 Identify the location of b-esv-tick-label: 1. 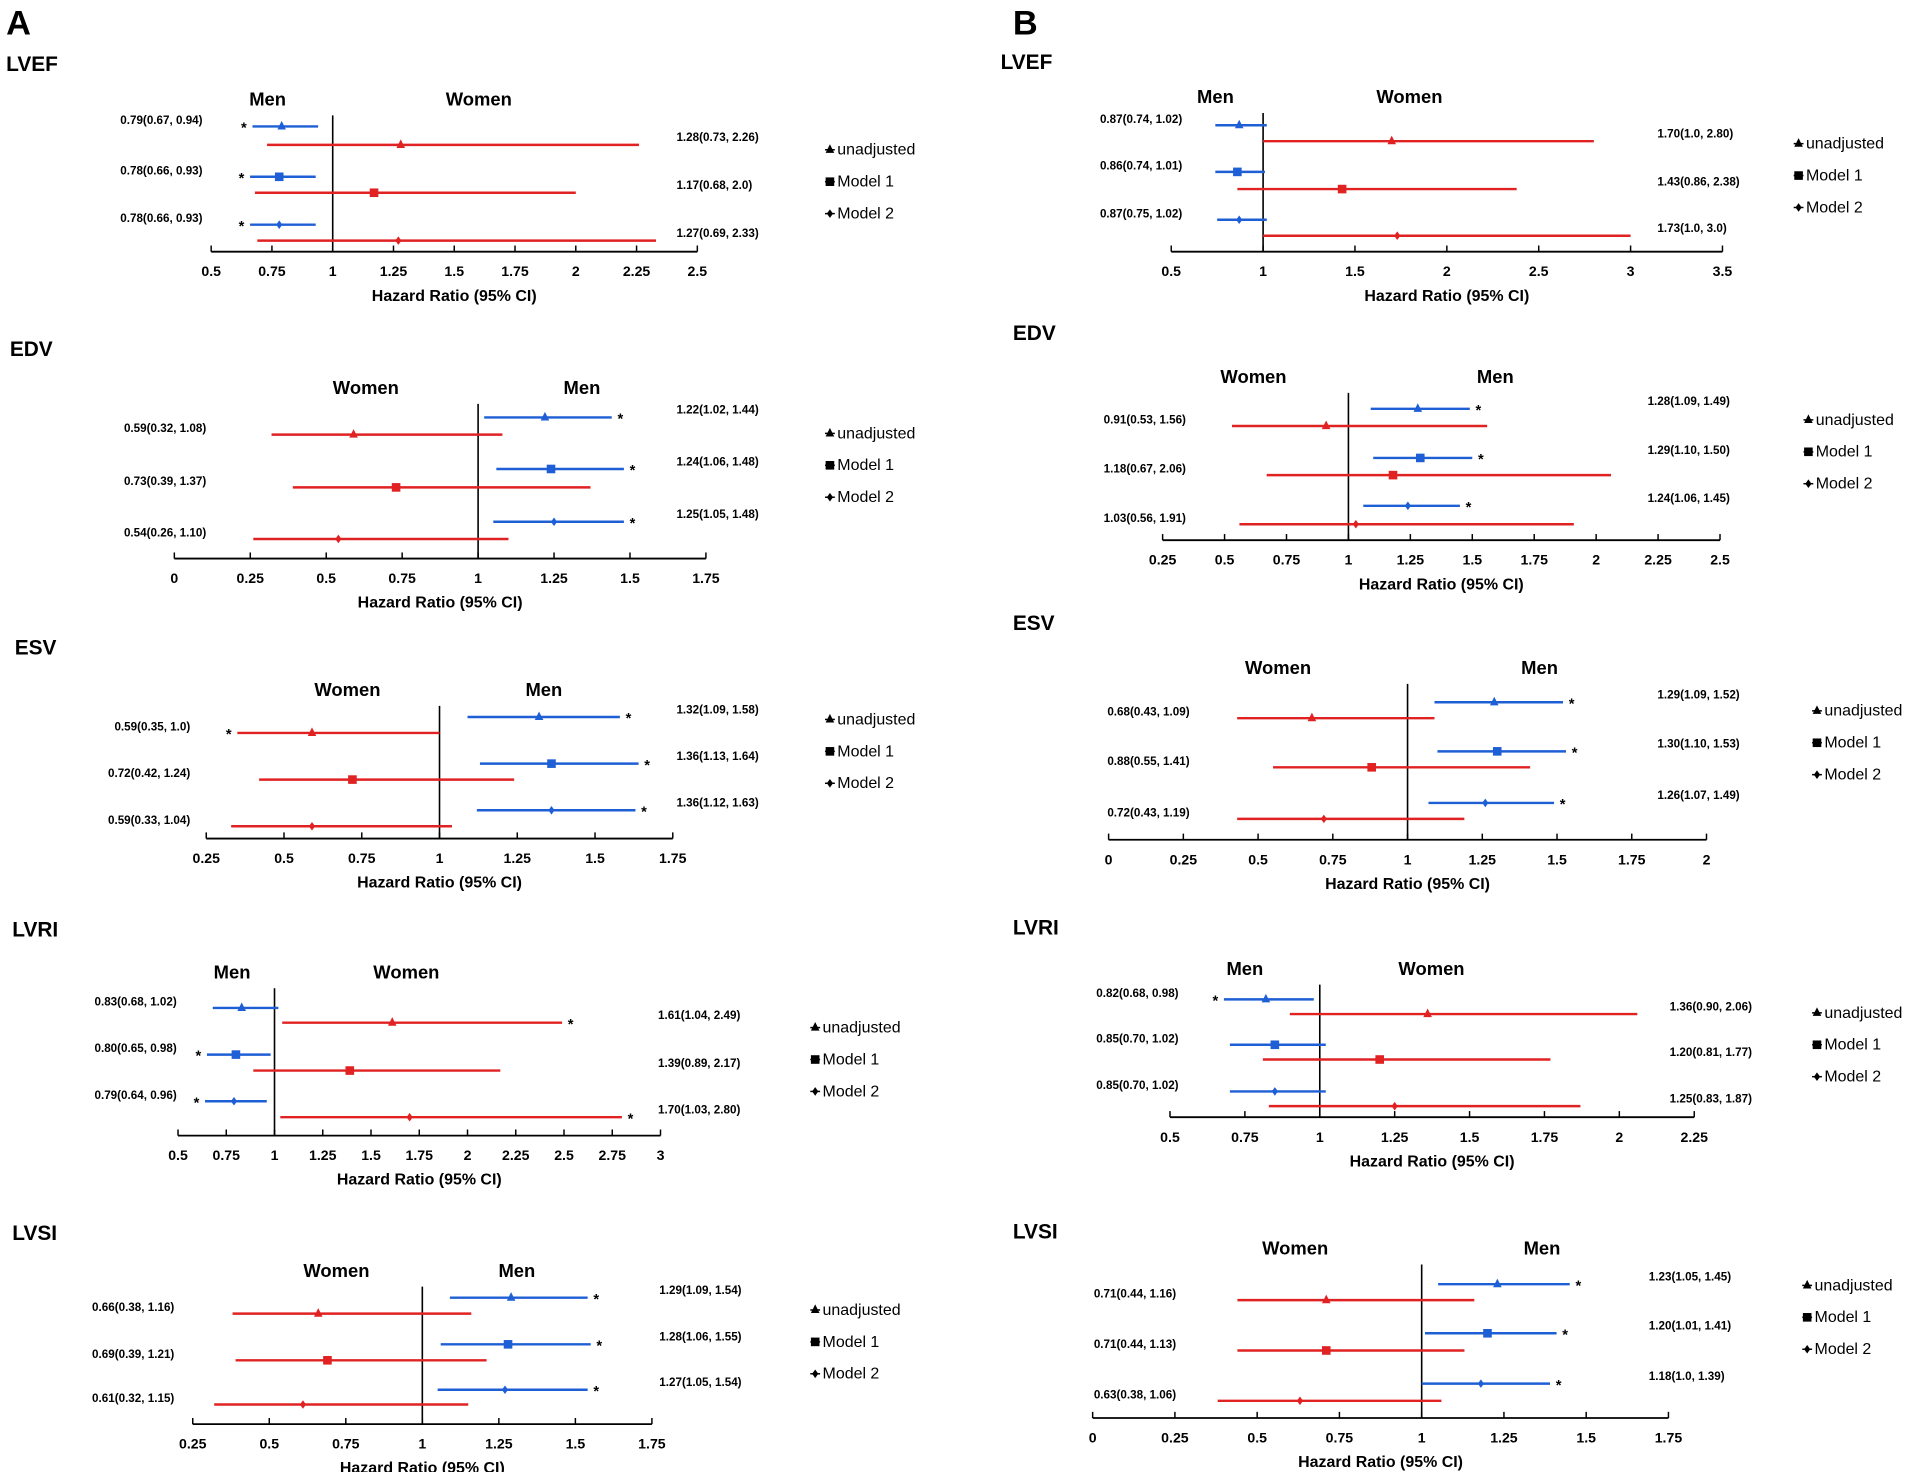
(1408, 859).